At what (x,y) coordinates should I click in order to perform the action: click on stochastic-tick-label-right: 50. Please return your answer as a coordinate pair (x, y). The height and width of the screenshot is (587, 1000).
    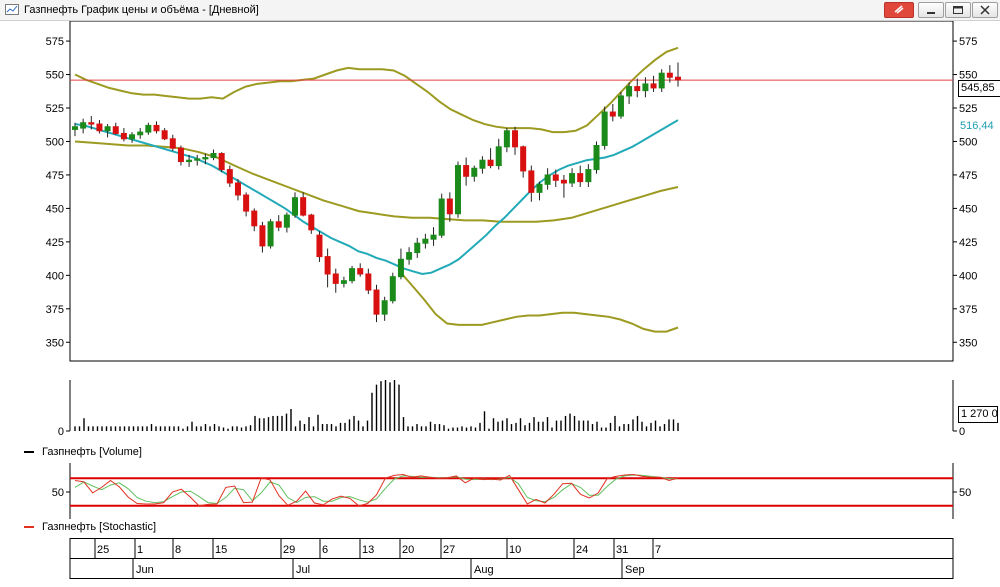
    Looking at the image, I should click on (965, 493).